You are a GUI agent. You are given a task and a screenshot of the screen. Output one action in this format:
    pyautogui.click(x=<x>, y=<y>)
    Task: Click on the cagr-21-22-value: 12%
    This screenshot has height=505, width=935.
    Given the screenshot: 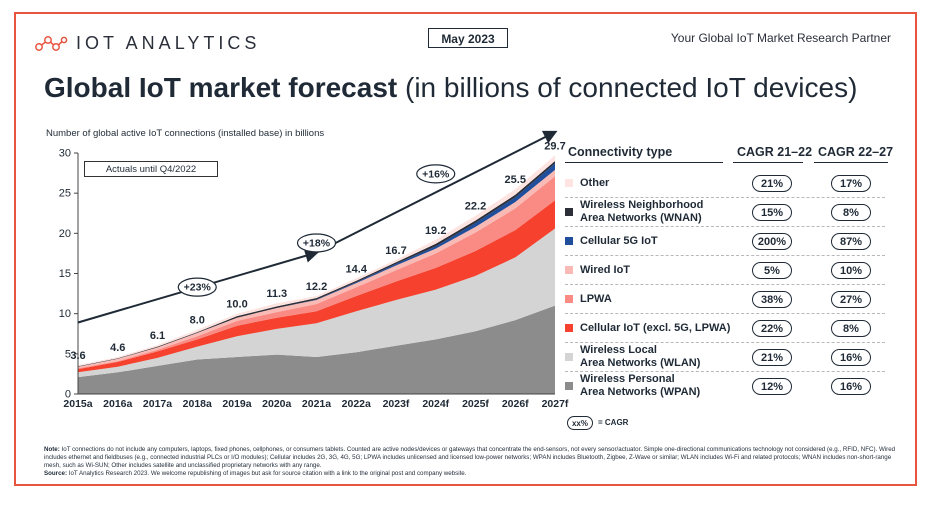 What is the action you would take?
    pyautogui.click(x=772, y=386)
    